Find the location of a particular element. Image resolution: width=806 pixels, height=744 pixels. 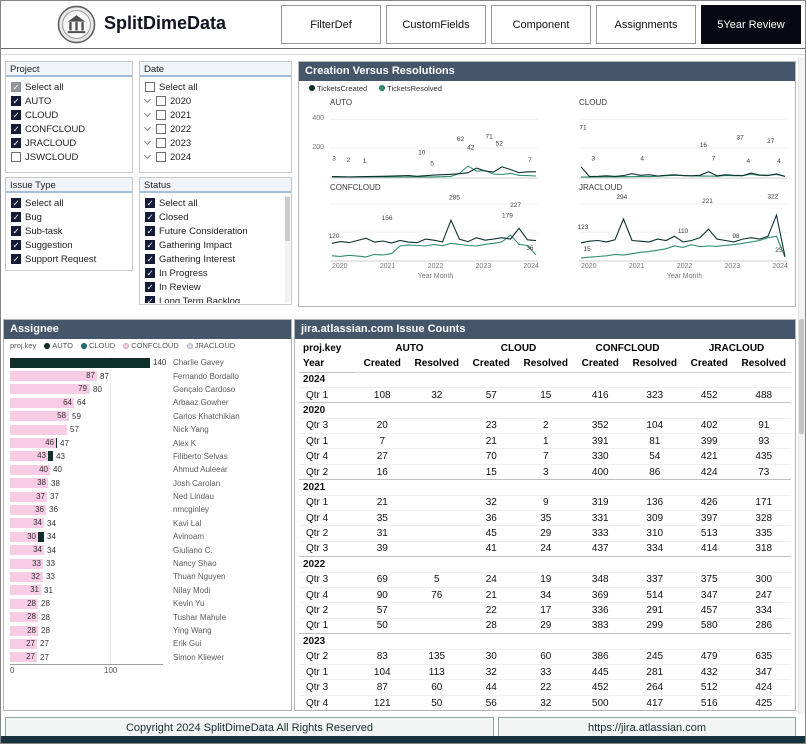

filter-option-gathering-interest: ✓ Gathering Interest is located at coordinates (215, 259).